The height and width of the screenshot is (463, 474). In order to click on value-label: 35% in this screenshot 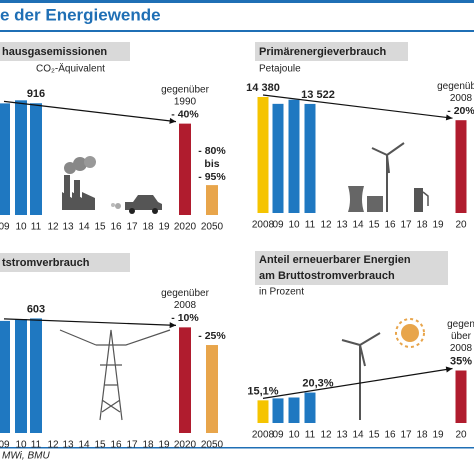, I will do `click(461, 361)`.